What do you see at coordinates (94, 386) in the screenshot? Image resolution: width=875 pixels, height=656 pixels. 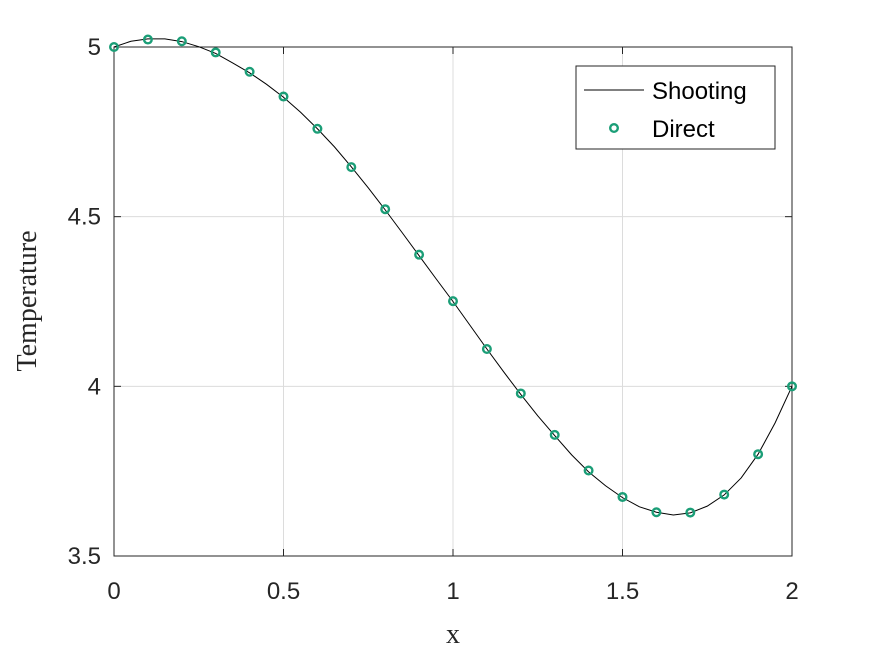 I see `y-tick-label: 4` at bounding box center [94, 386].